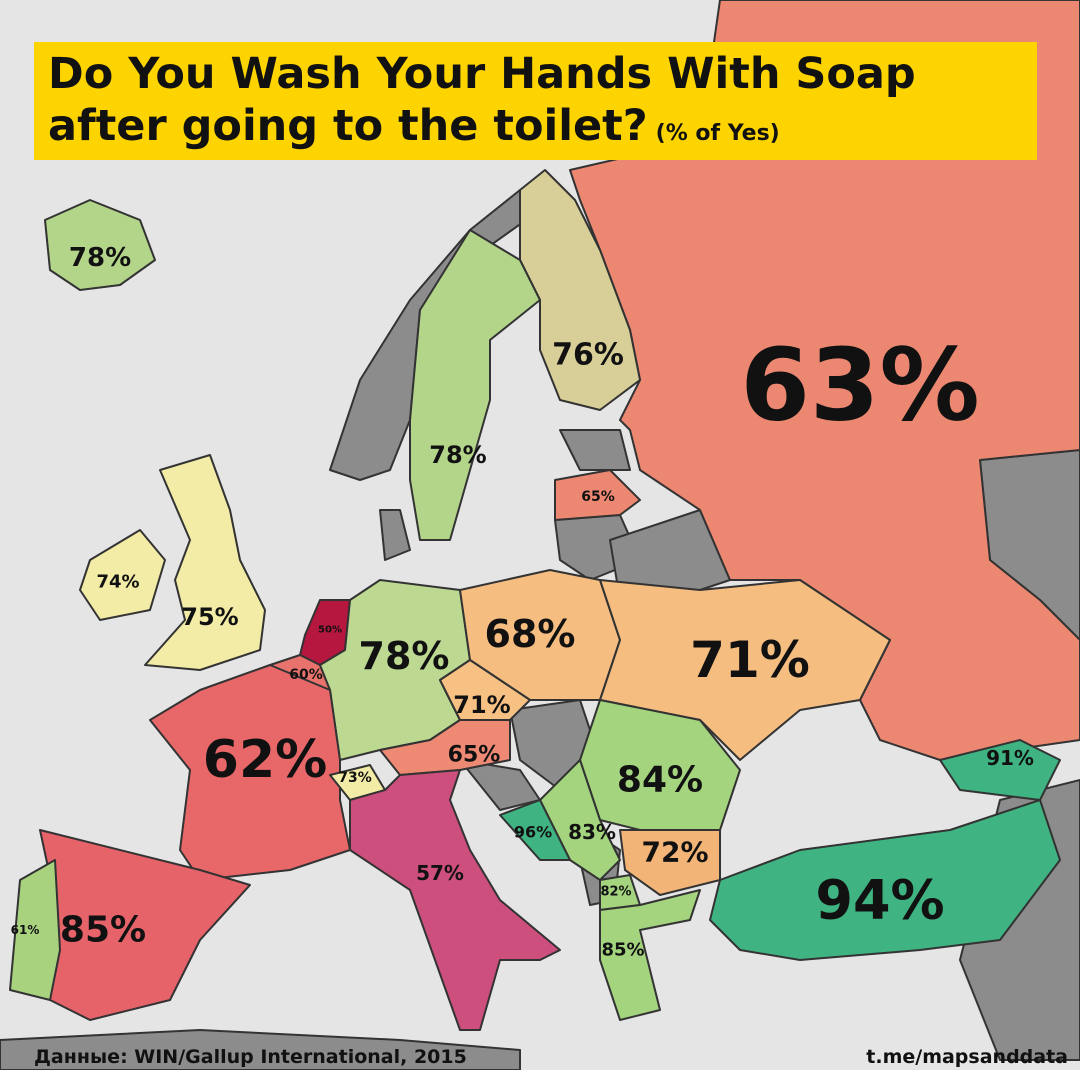 This screenshot has height=1070, width=1080. I want to click on region-turkey, so click(885, 880).